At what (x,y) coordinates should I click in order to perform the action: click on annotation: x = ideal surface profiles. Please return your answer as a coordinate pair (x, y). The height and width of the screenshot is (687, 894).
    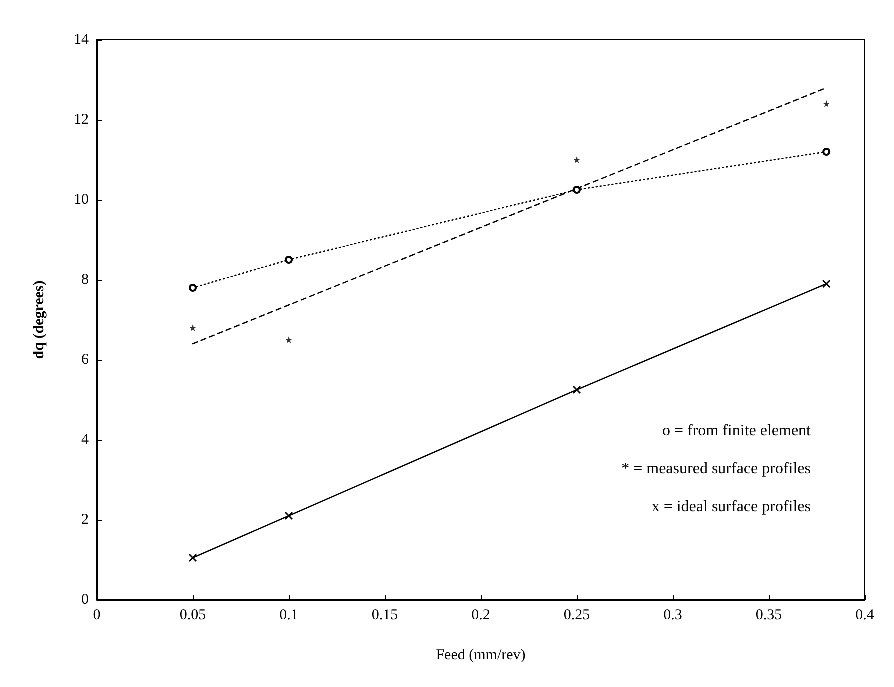
    Looking at the image, I should click on (732, 507).